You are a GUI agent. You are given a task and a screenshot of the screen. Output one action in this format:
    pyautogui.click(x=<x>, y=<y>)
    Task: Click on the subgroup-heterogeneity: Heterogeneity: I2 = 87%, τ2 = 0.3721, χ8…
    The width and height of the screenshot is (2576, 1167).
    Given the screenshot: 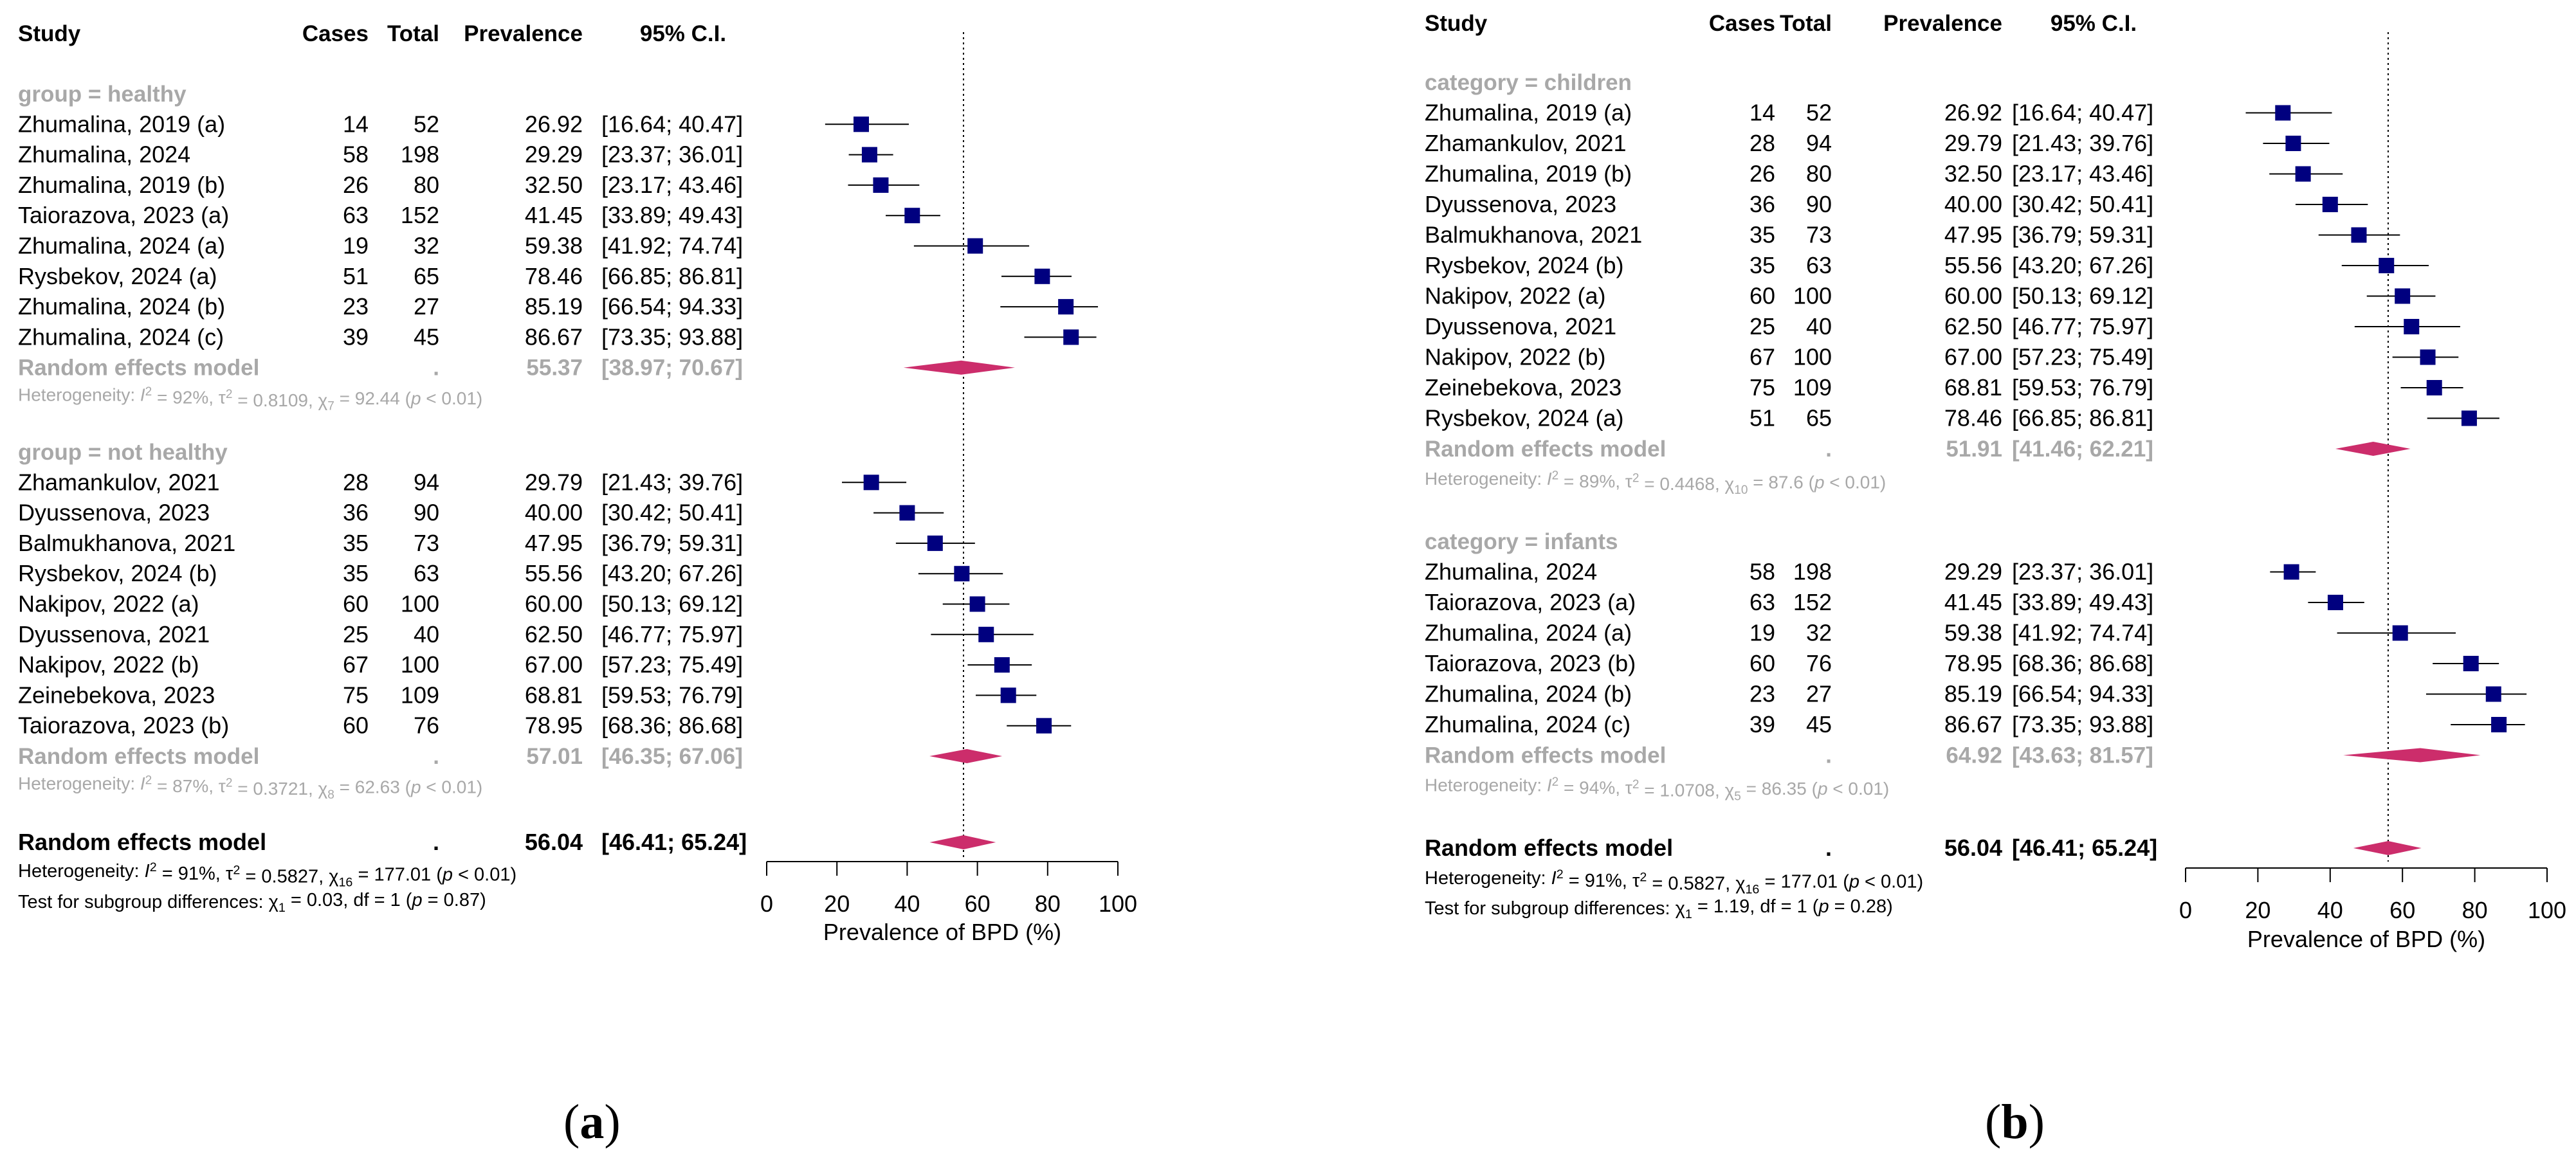 What is the action you would take?
    pyautogui.click(x=250, y=787)
    